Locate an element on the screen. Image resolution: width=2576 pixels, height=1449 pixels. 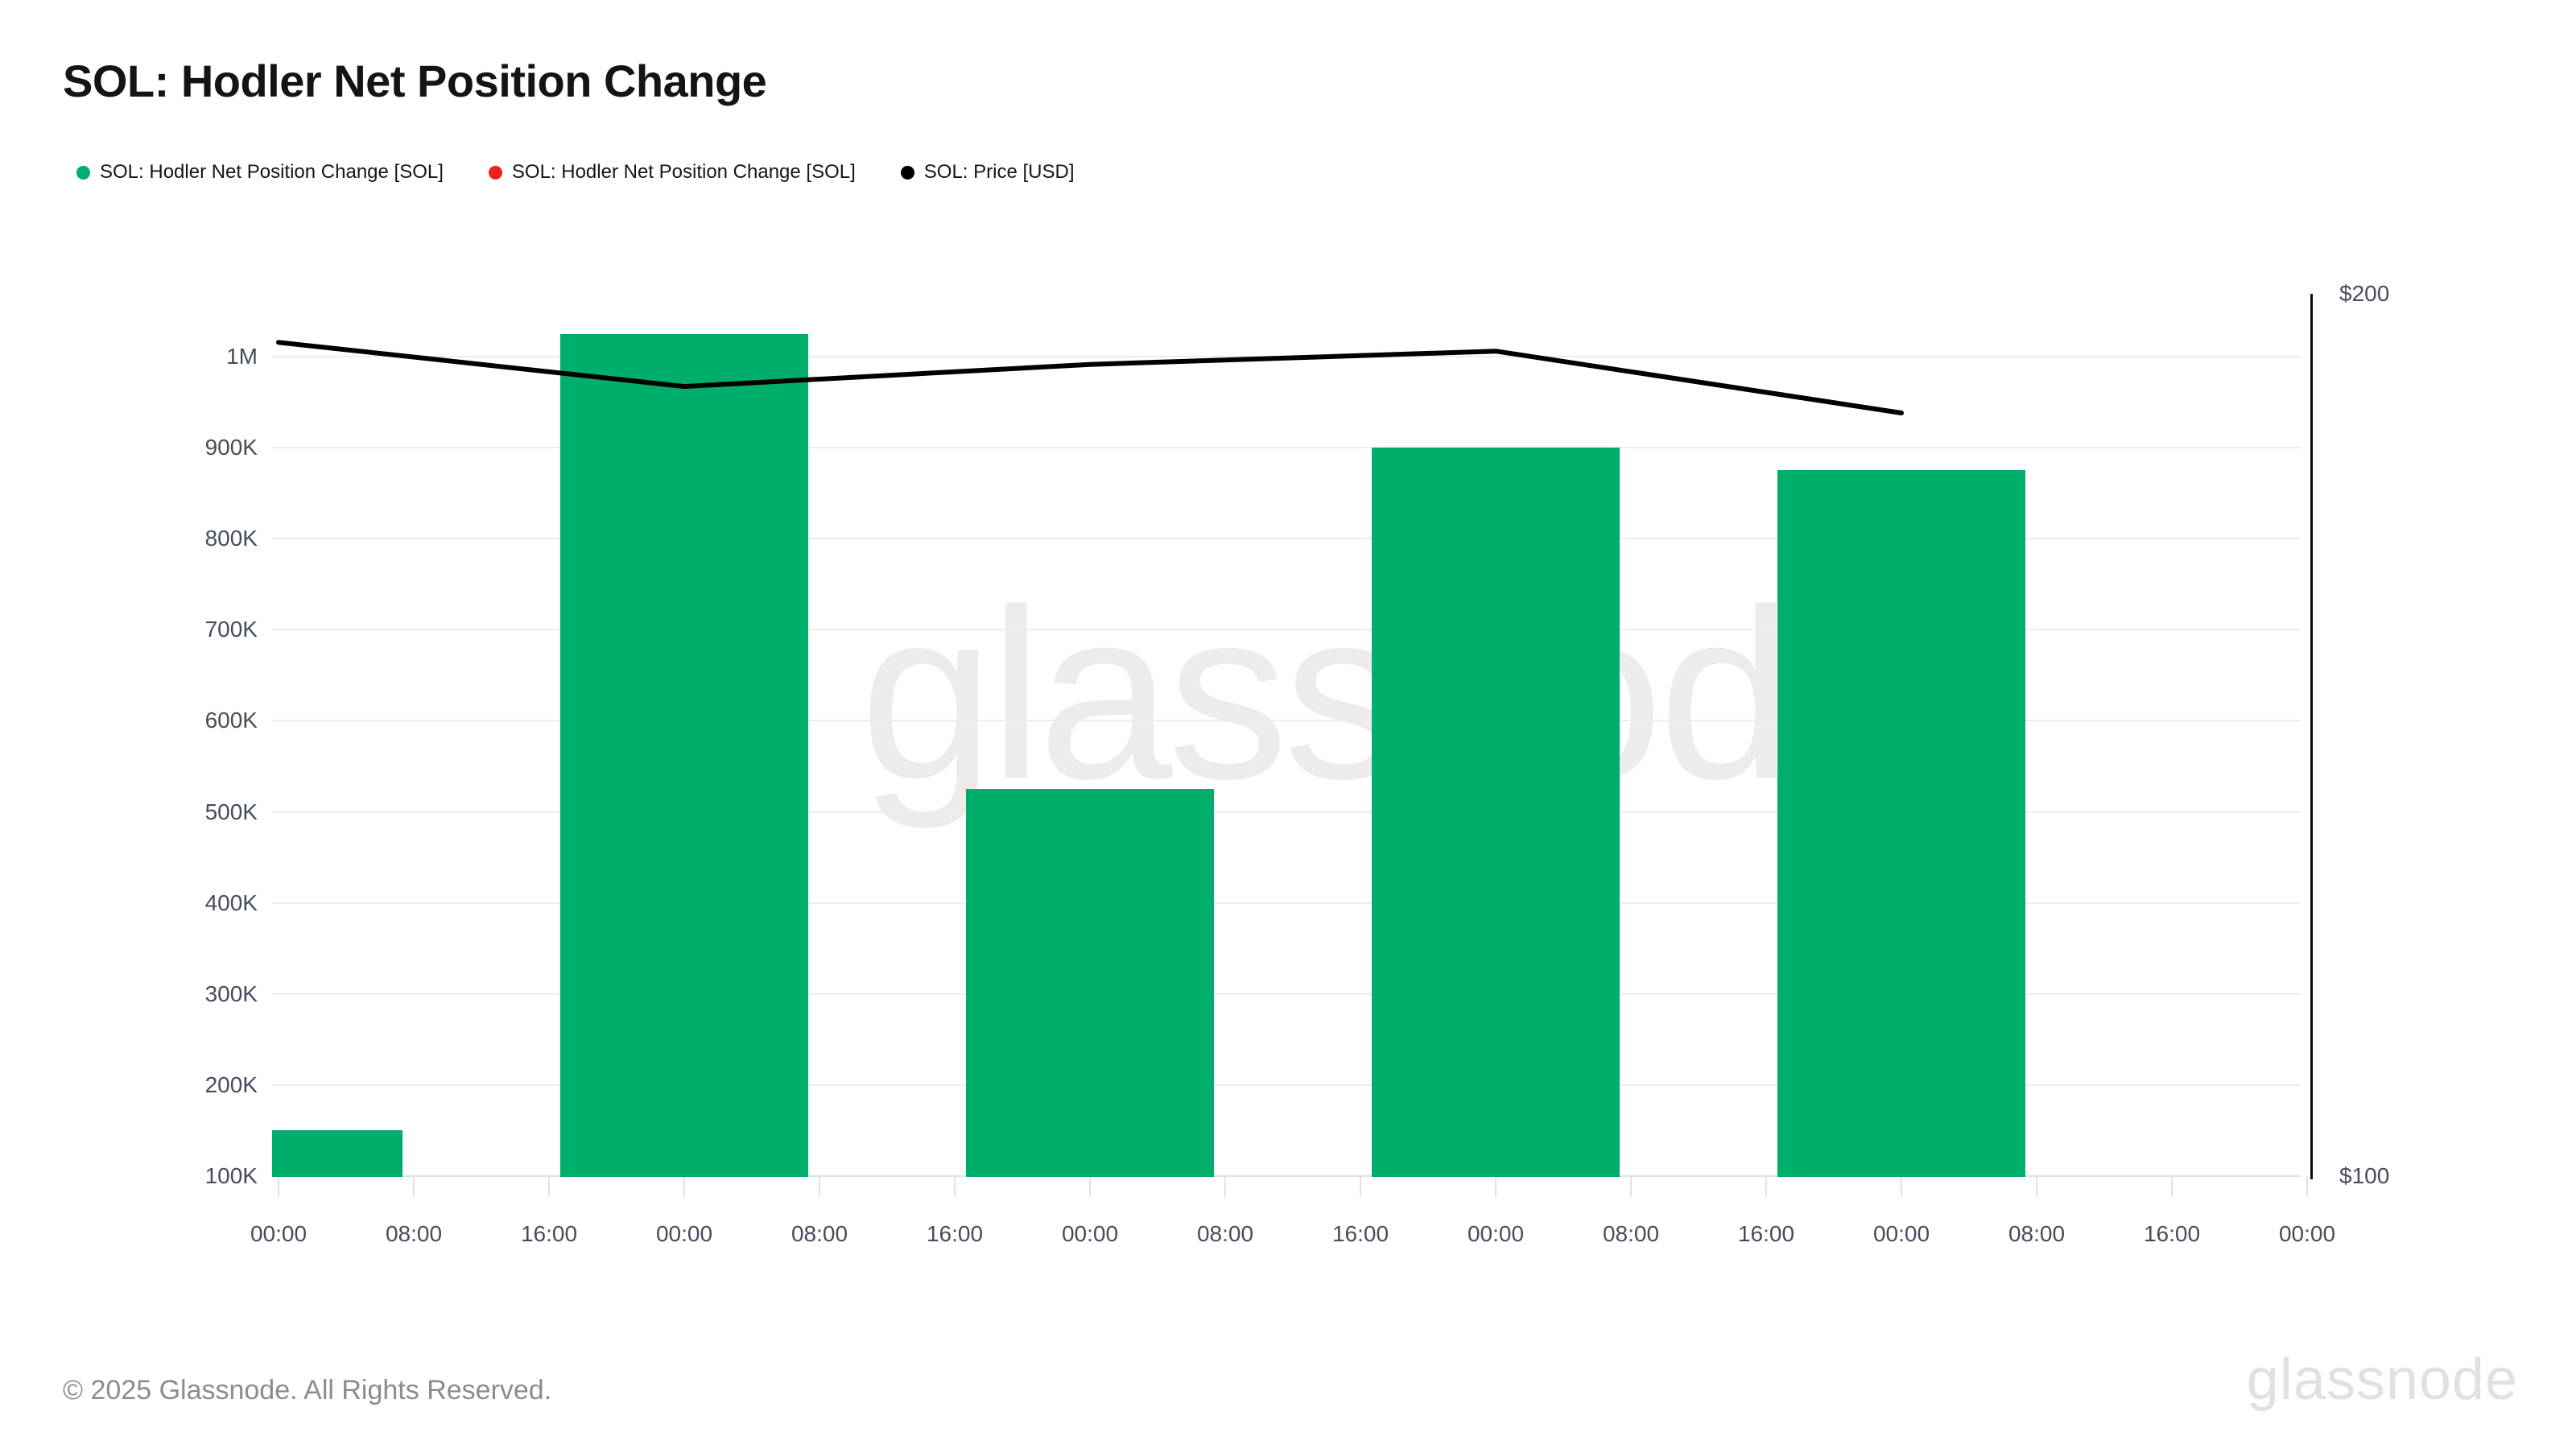
y-axis-label: 300K is located at coordinates (231, 993).